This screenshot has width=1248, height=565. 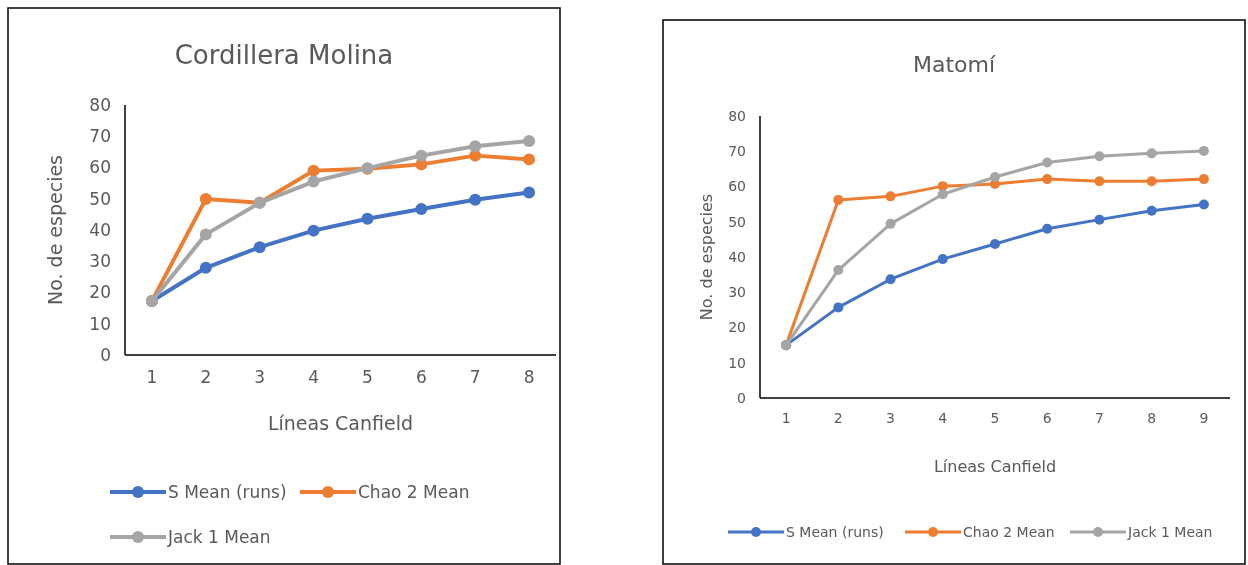 What do you see at coordinates (284, 55) in the screenshot?
I see `chart-title: Cordillera Molina` at bounding box center [284, 55].